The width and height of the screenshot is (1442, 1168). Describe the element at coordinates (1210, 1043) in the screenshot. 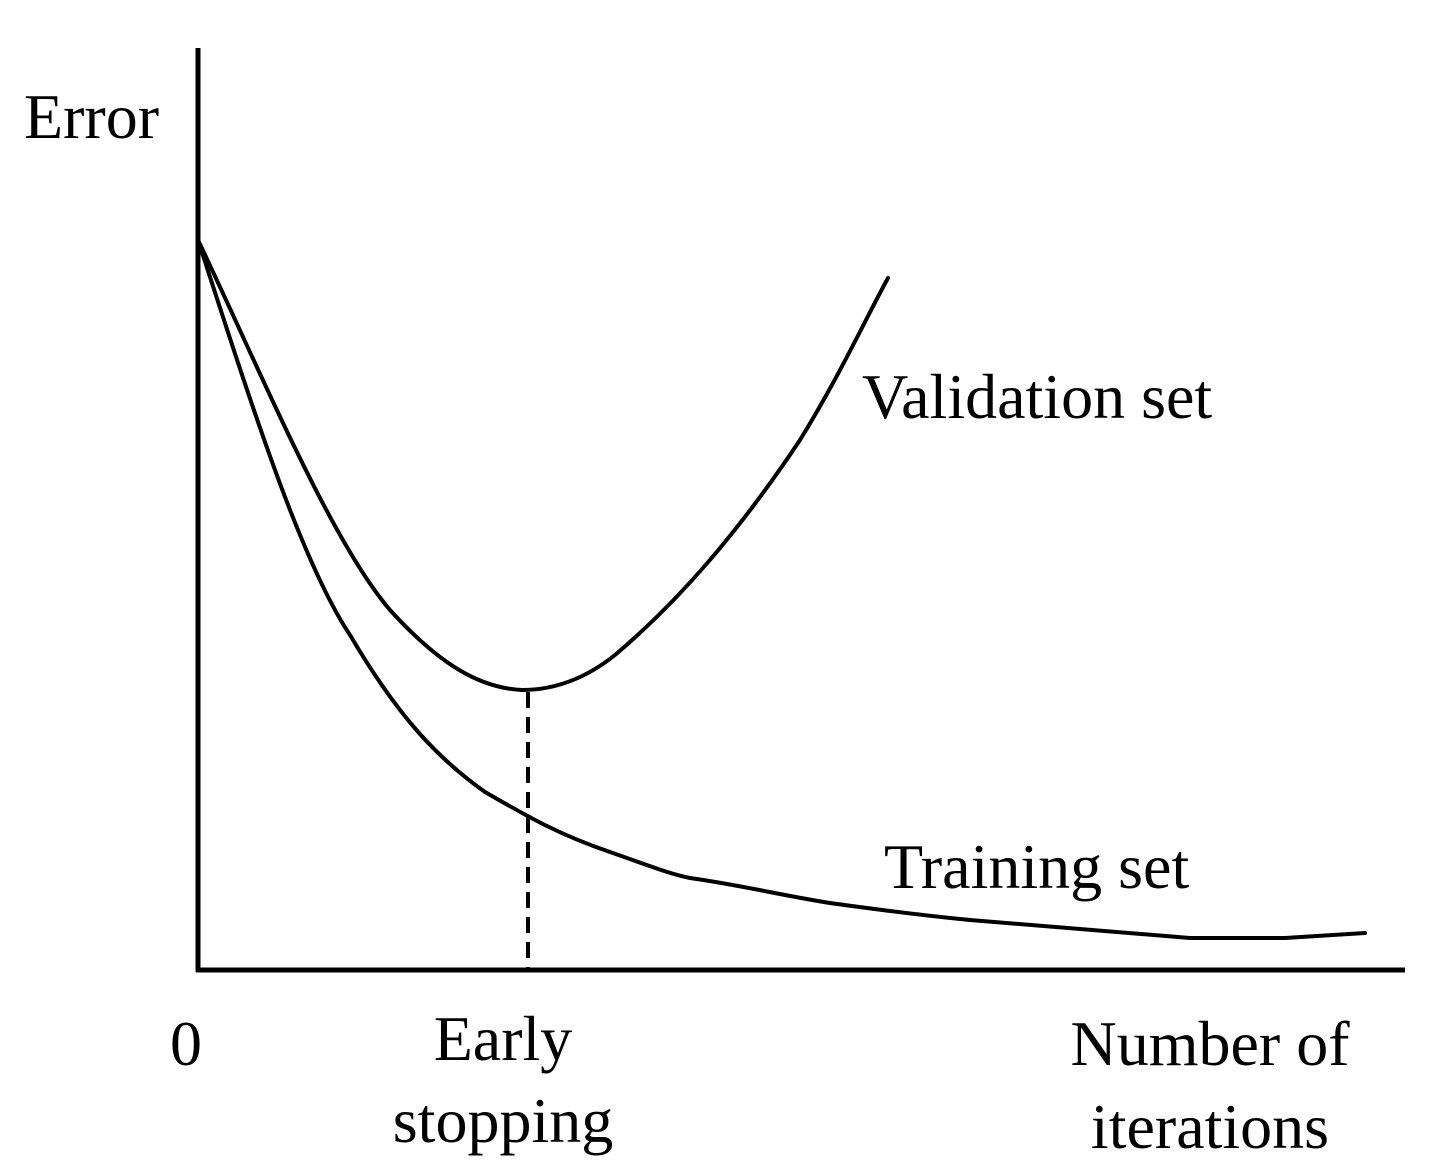

I see `x-axis-label: Number of` at that location.